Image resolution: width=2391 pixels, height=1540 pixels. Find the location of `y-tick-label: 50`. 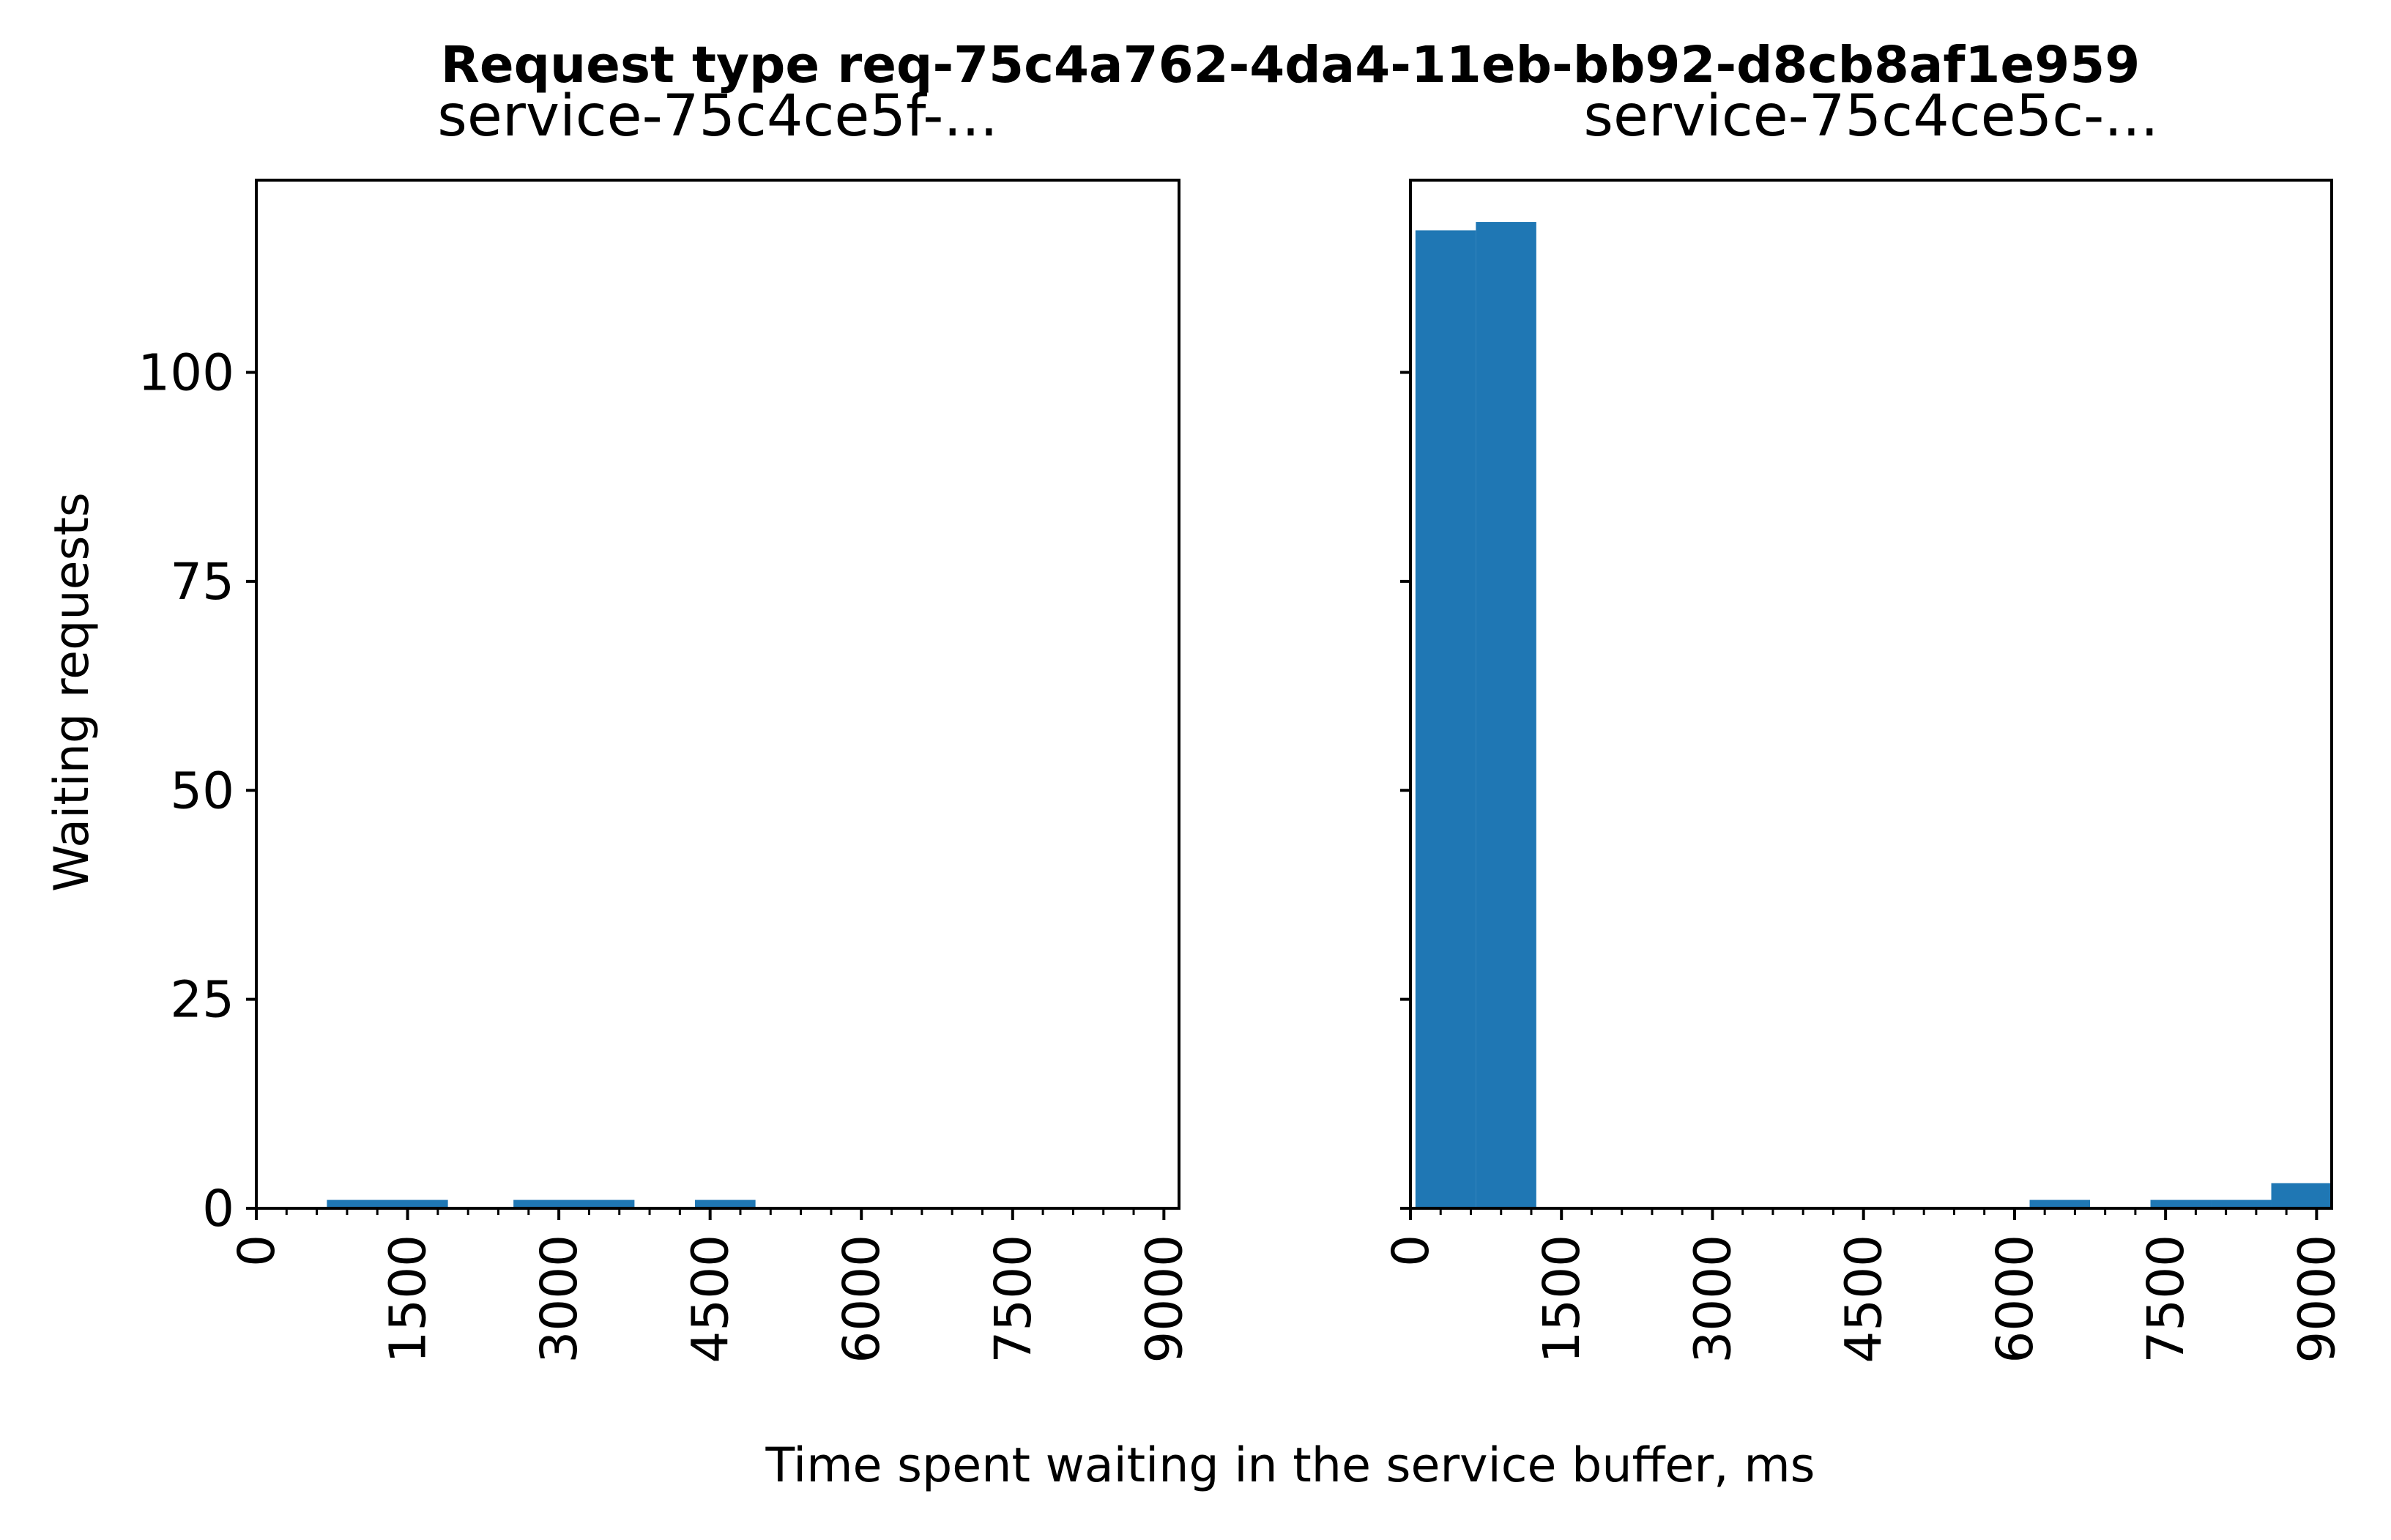

y-tick-label: 50 is located at coordinates (202, 791).